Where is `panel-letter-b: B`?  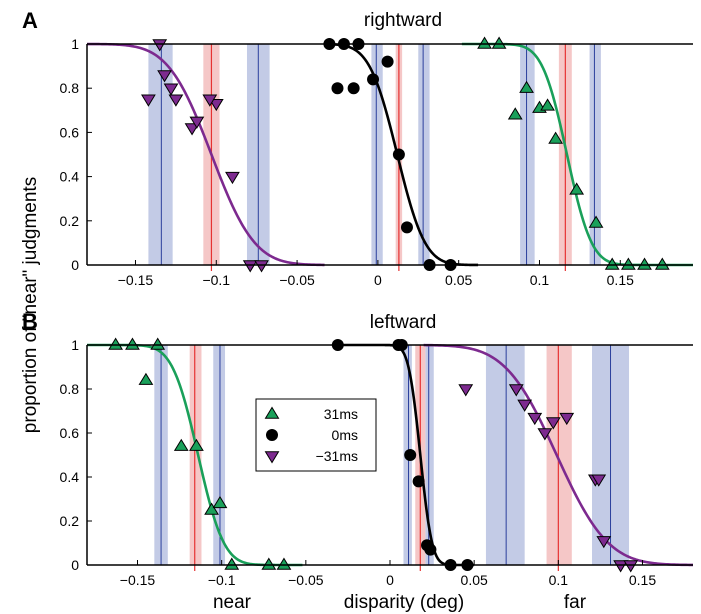
panel-letter-b: B is located at coordinates (30, 321).